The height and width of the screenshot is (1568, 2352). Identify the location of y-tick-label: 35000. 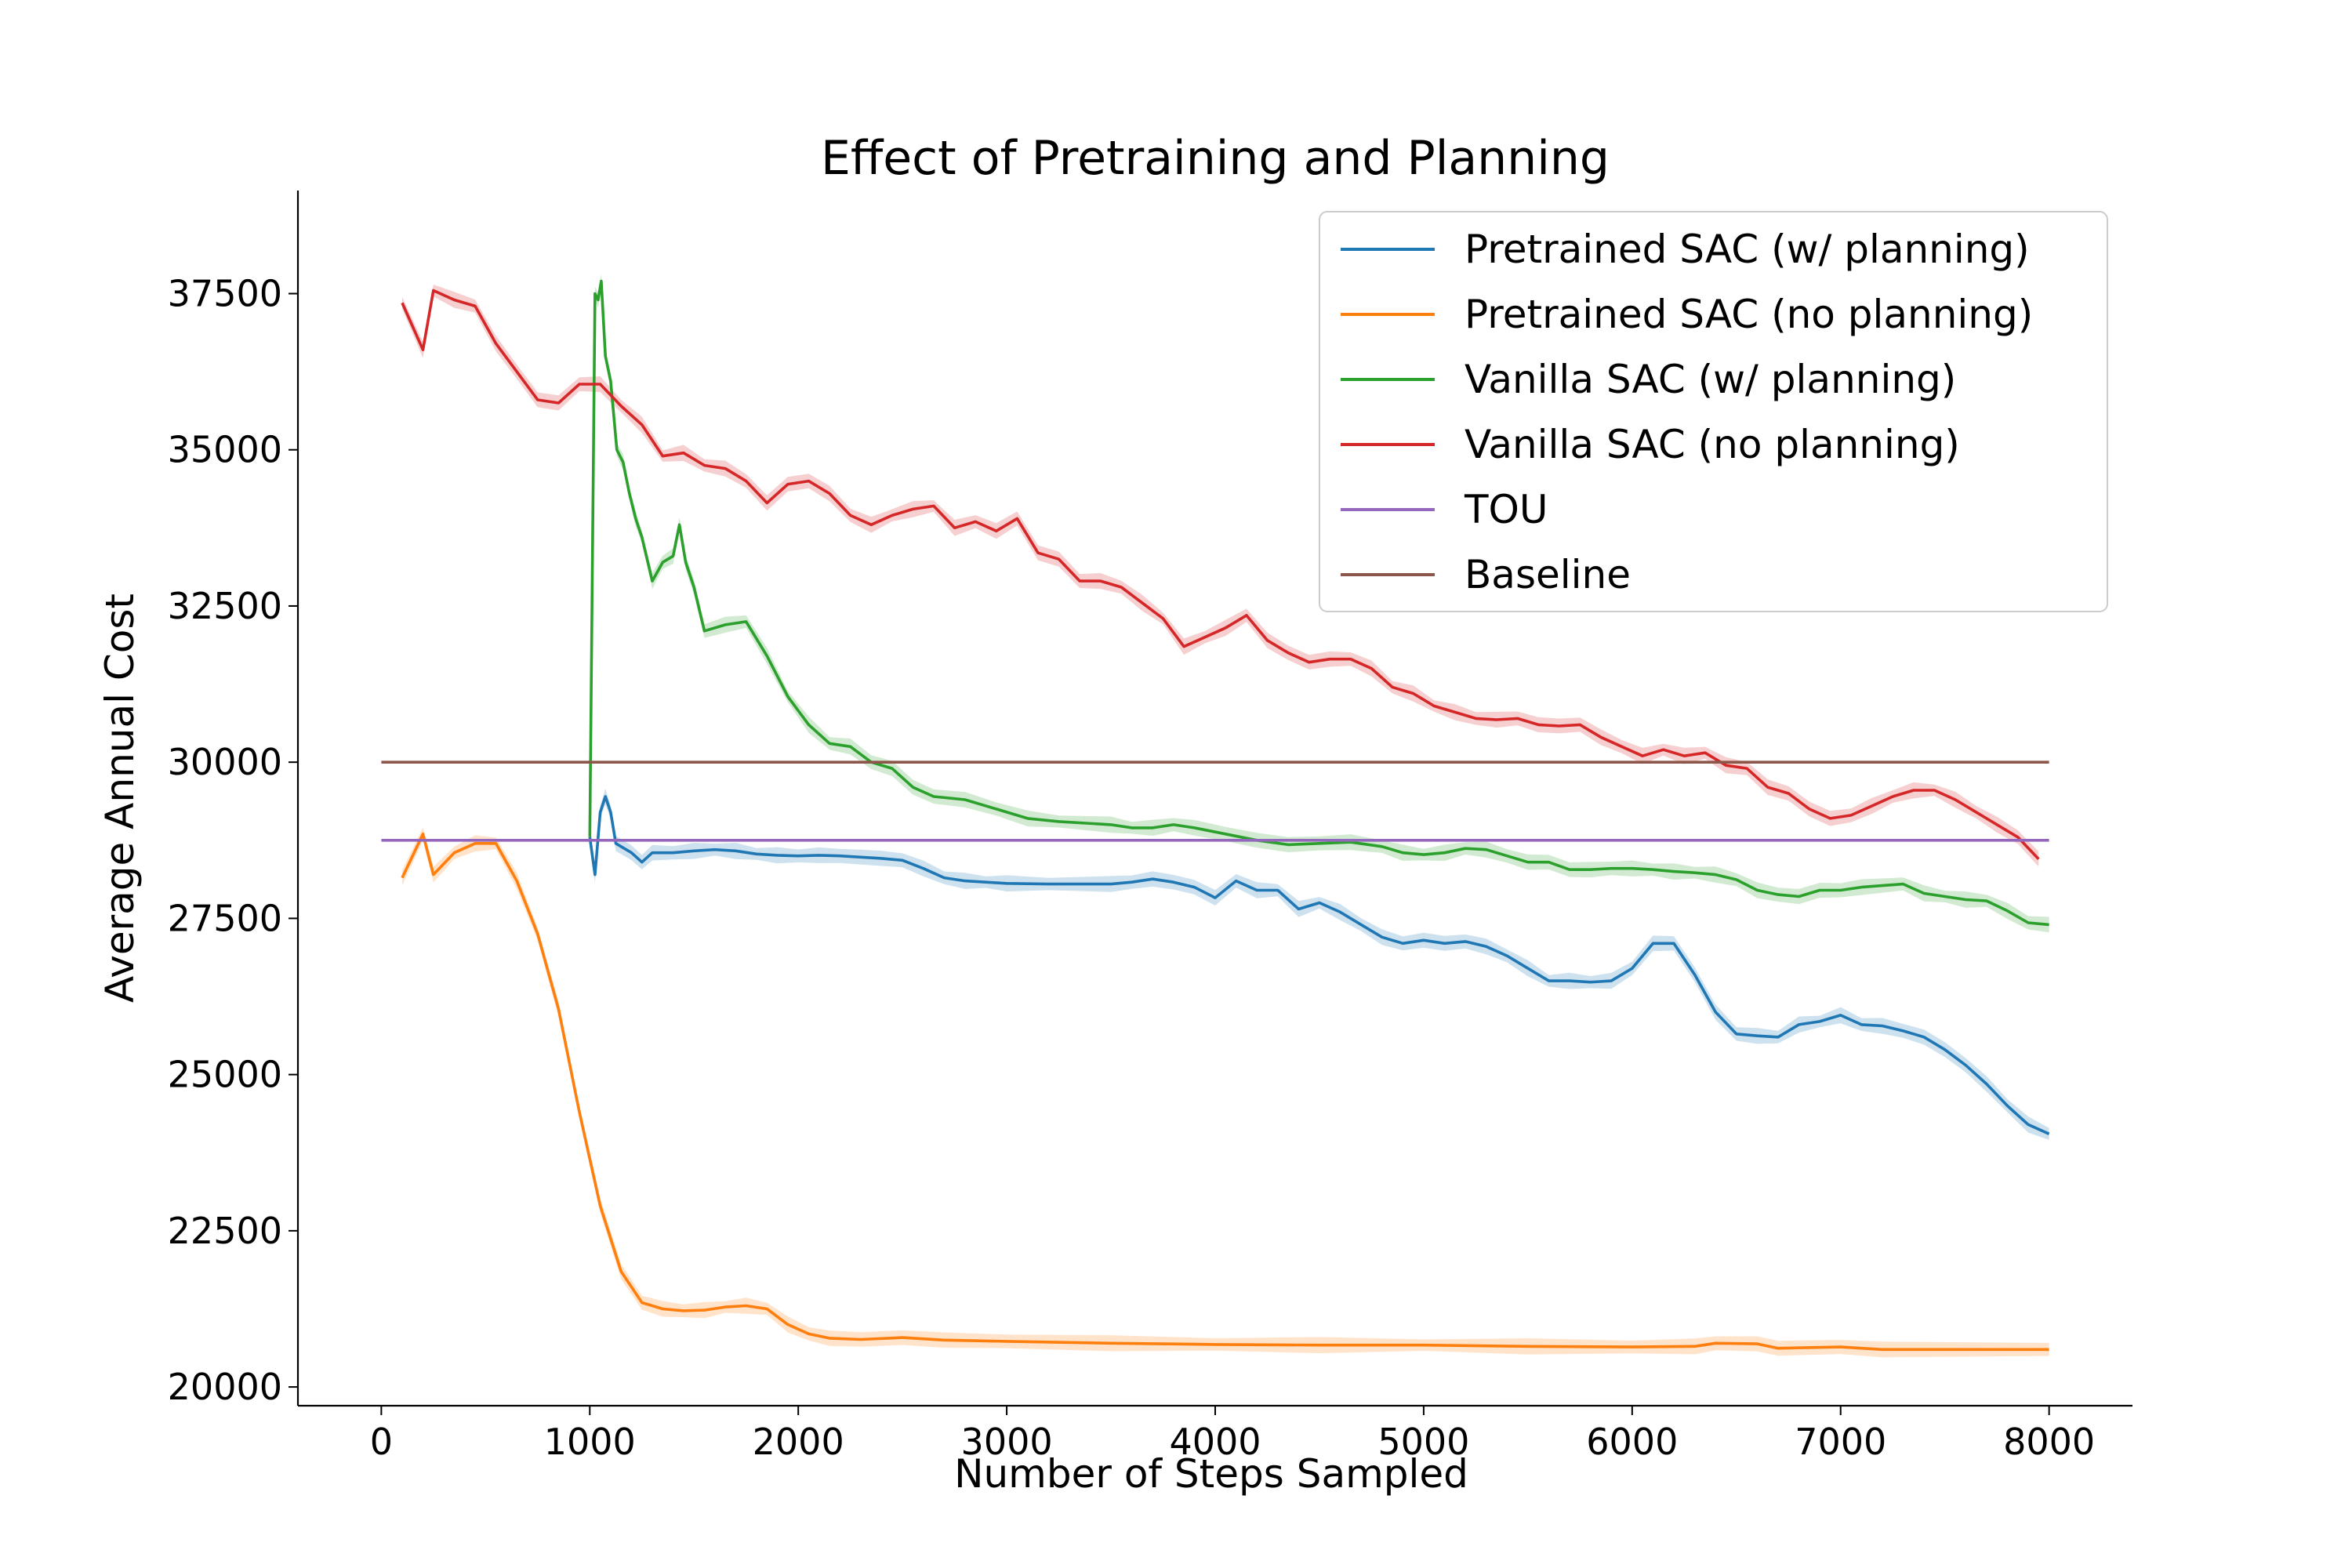
(225, 450).